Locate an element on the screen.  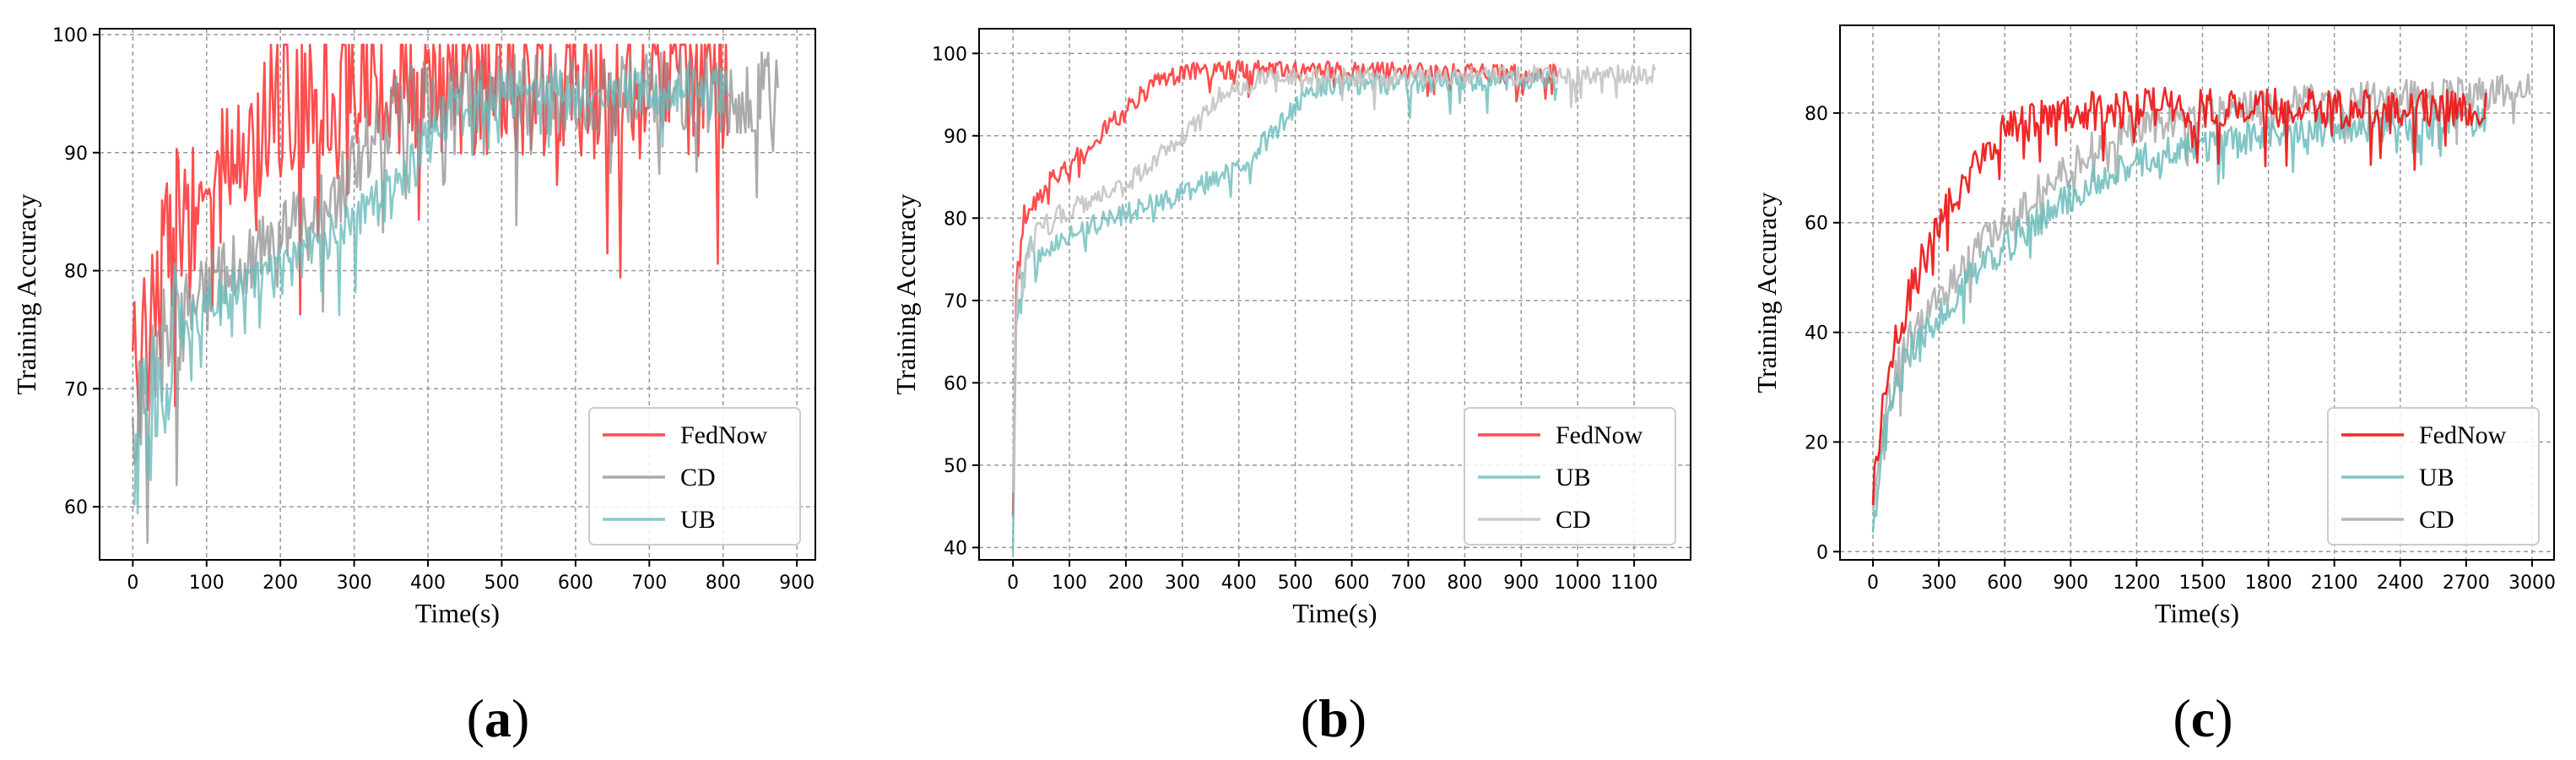
x-tick-label: 1000 is located at coordinates (1577, 583).